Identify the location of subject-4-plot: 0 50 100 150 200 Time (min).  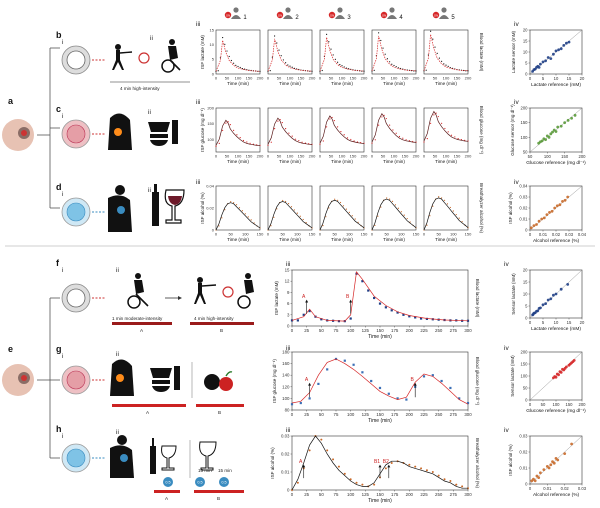
(395, 135).